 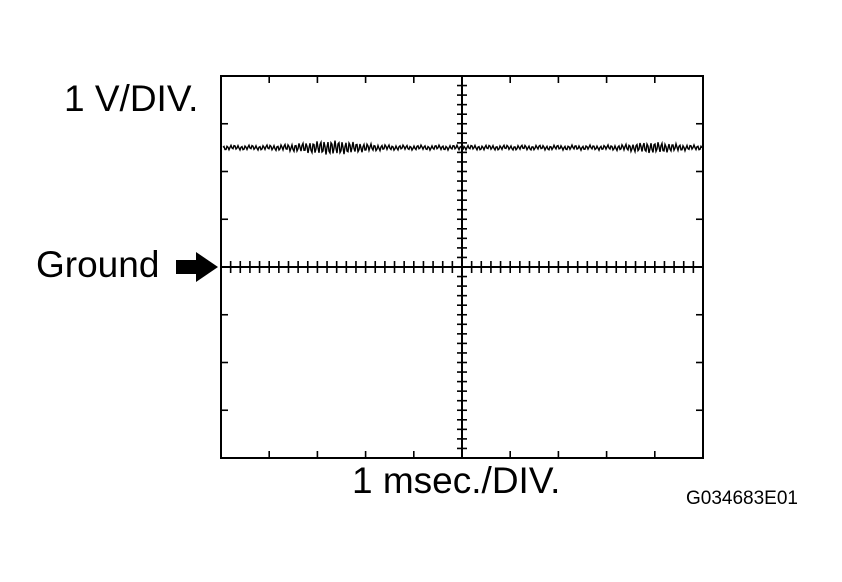 I want to click on signal-waveform, so click(x=462, y=147).